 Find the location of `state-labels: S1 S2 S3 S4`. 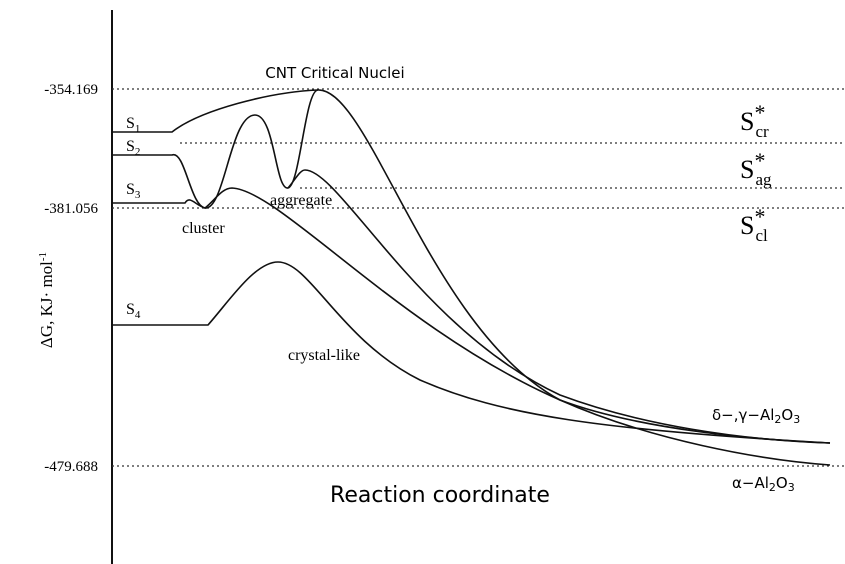

state-labels: S1 S2 S3 S4 is located at coordinates (133, 218).